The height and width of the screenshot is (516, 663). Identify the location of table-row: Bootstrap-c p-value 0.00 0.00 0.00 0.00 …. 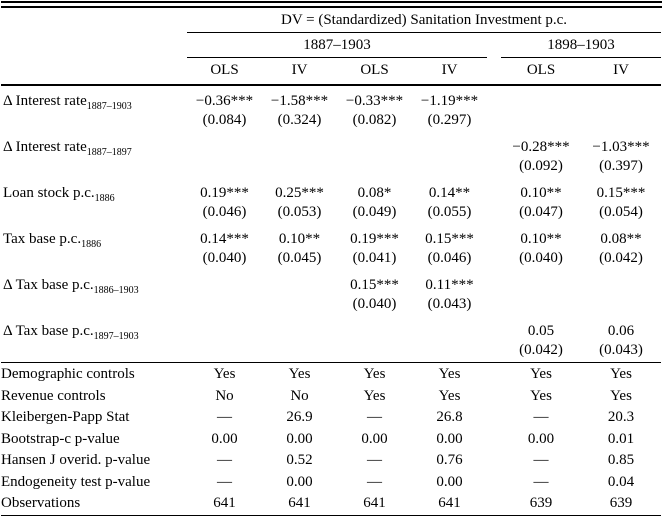
(331, 440).